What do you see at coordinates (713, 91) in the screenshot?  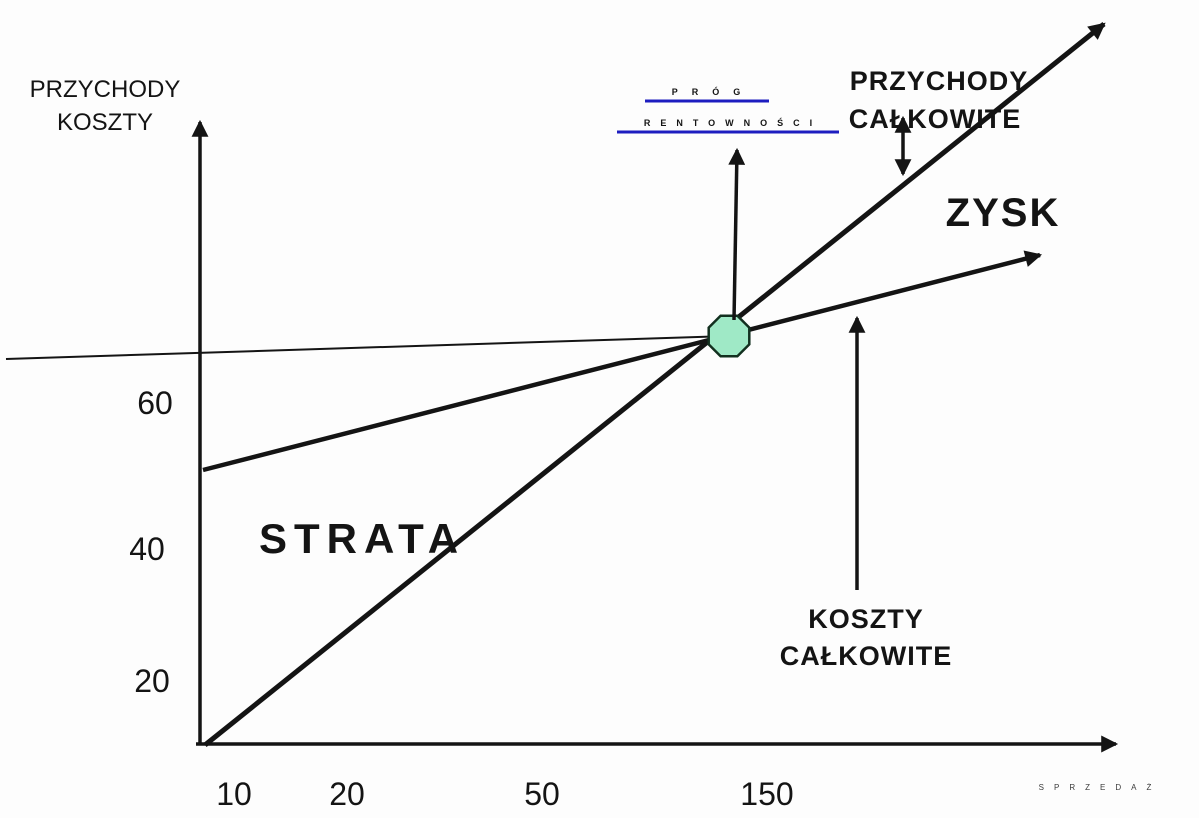 I see `breakeven-caption-line1: PRÓG` at bounding box center [713, 91].